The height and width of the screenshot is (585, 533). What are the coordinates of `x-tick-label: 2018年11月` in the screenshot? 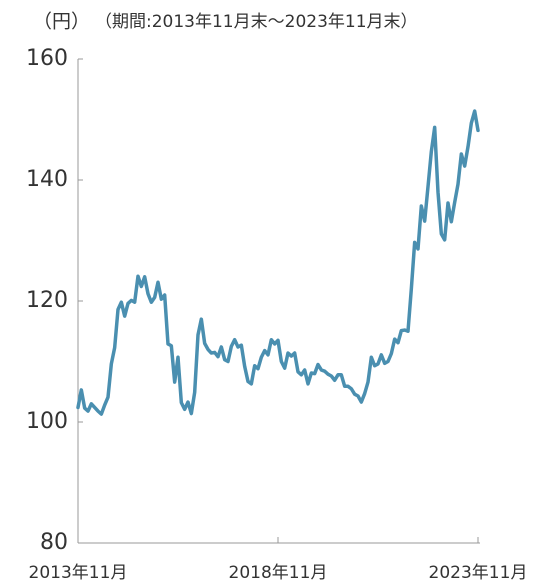 It's located at (278, 573).